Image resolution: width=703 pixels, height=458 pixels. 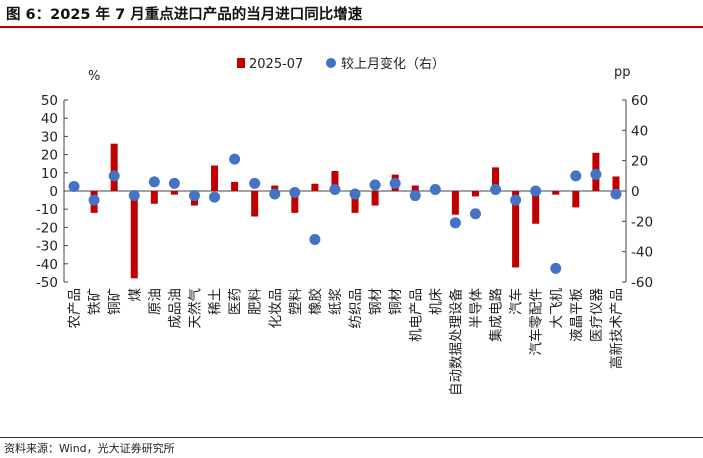 What do you see at coordinates (47, 283) in the screenshot?
I see `left-tick-label: -50` at bounding box center [47, 283].